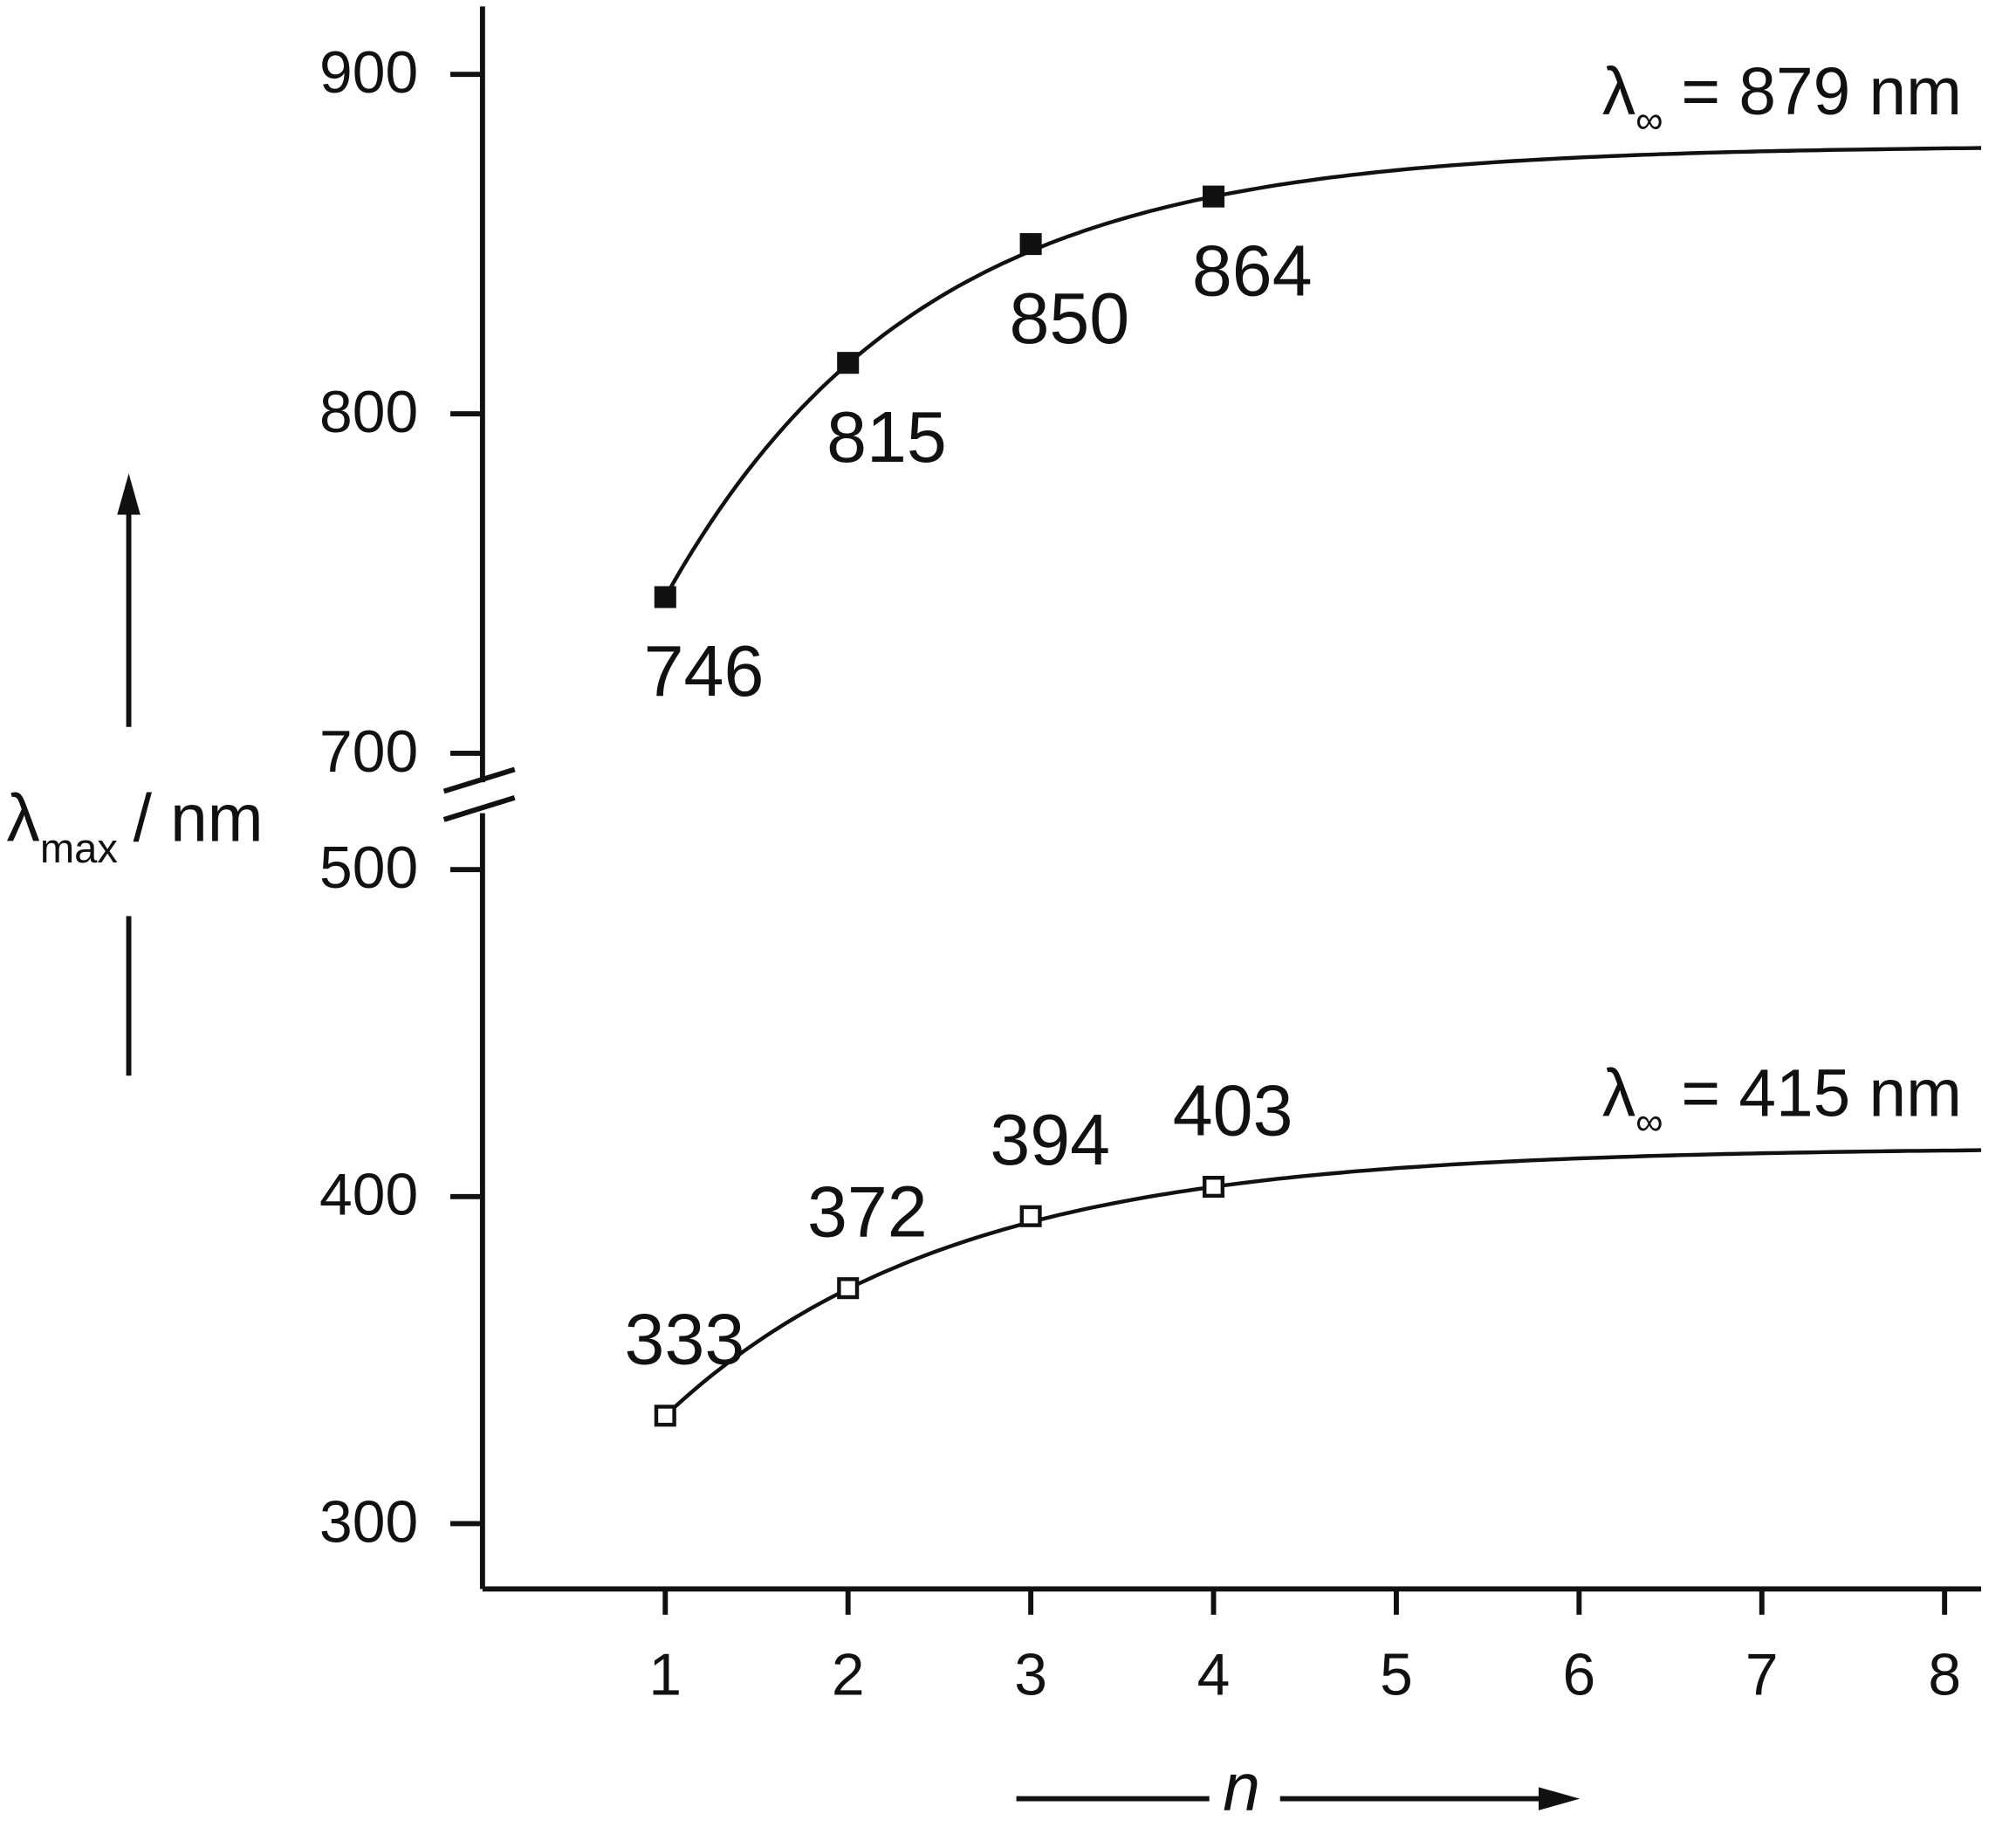  What do you see at coordinates (1050, 1140) in the screenshot?
I see `value-label: 394` at bounding box center [1050, 1140].